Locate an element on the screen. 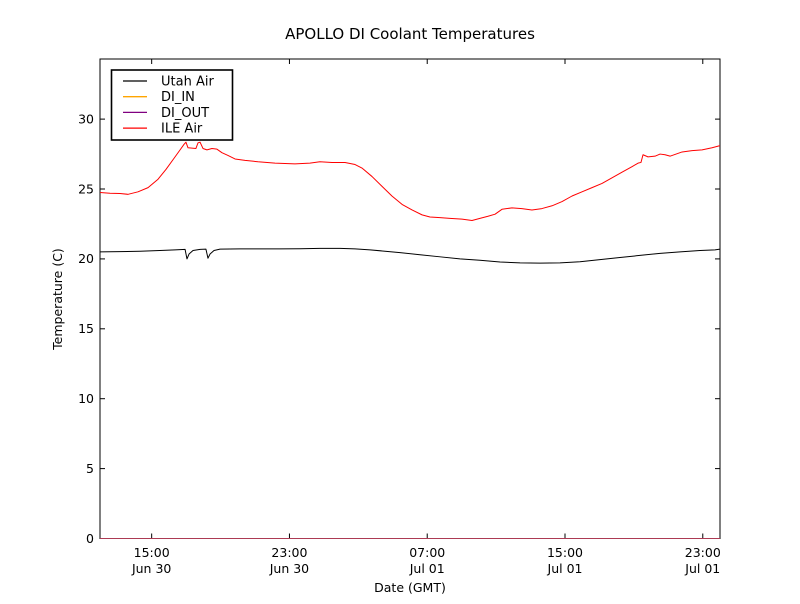 This screenshot has width=800, height=604. y-tick-label: 0 is located at coordinates (90, 538).